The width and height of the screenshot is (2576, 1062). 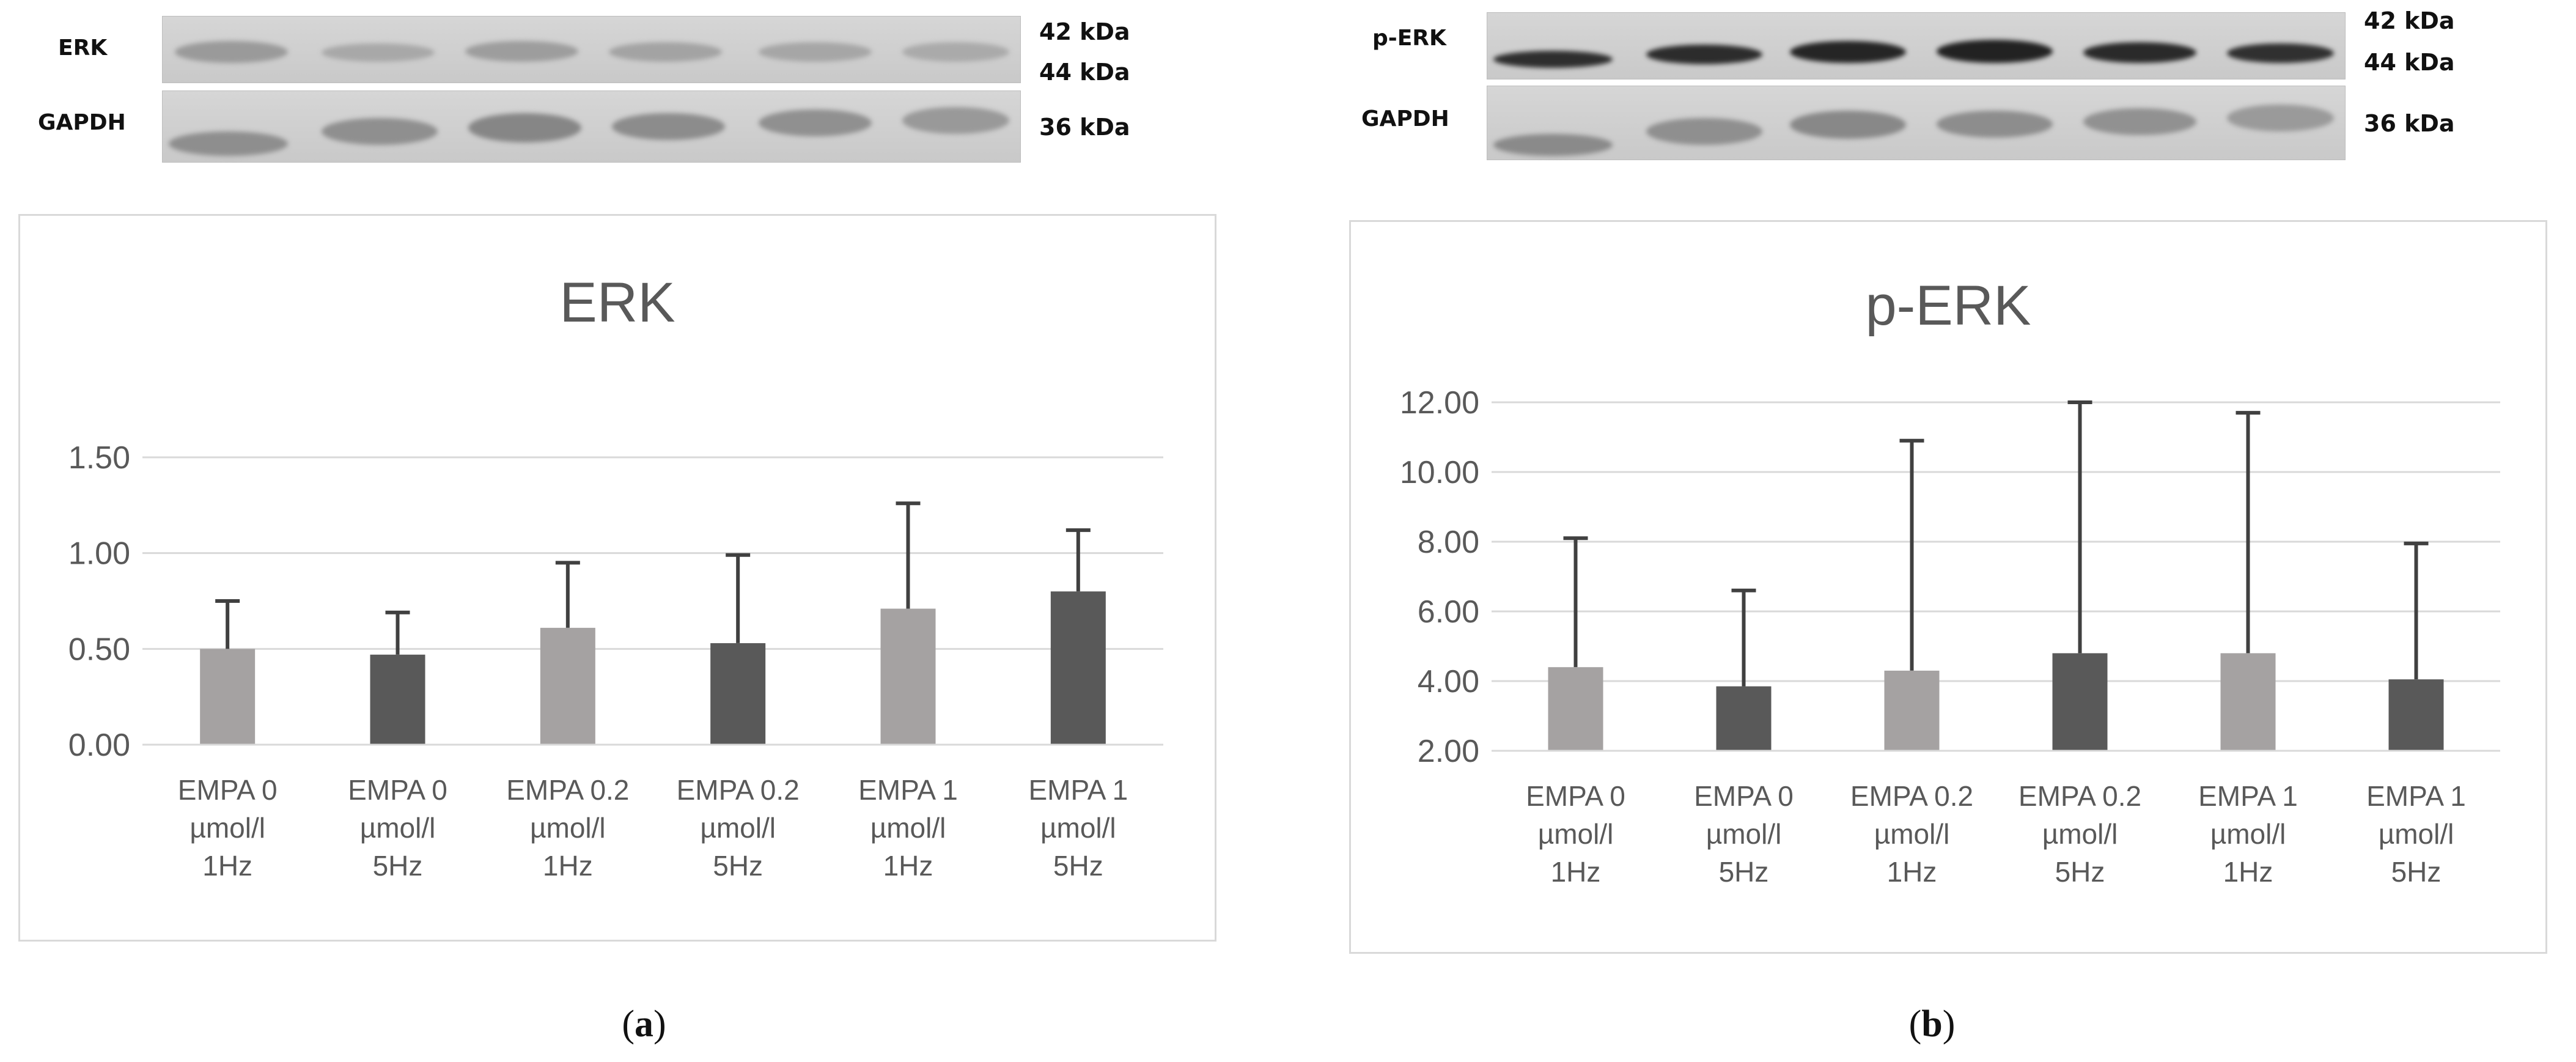 What do you see at coordinates (99, 745) in the screenshot?
I see `y-tick-label: 0.00` at bounding box center [99, 745].